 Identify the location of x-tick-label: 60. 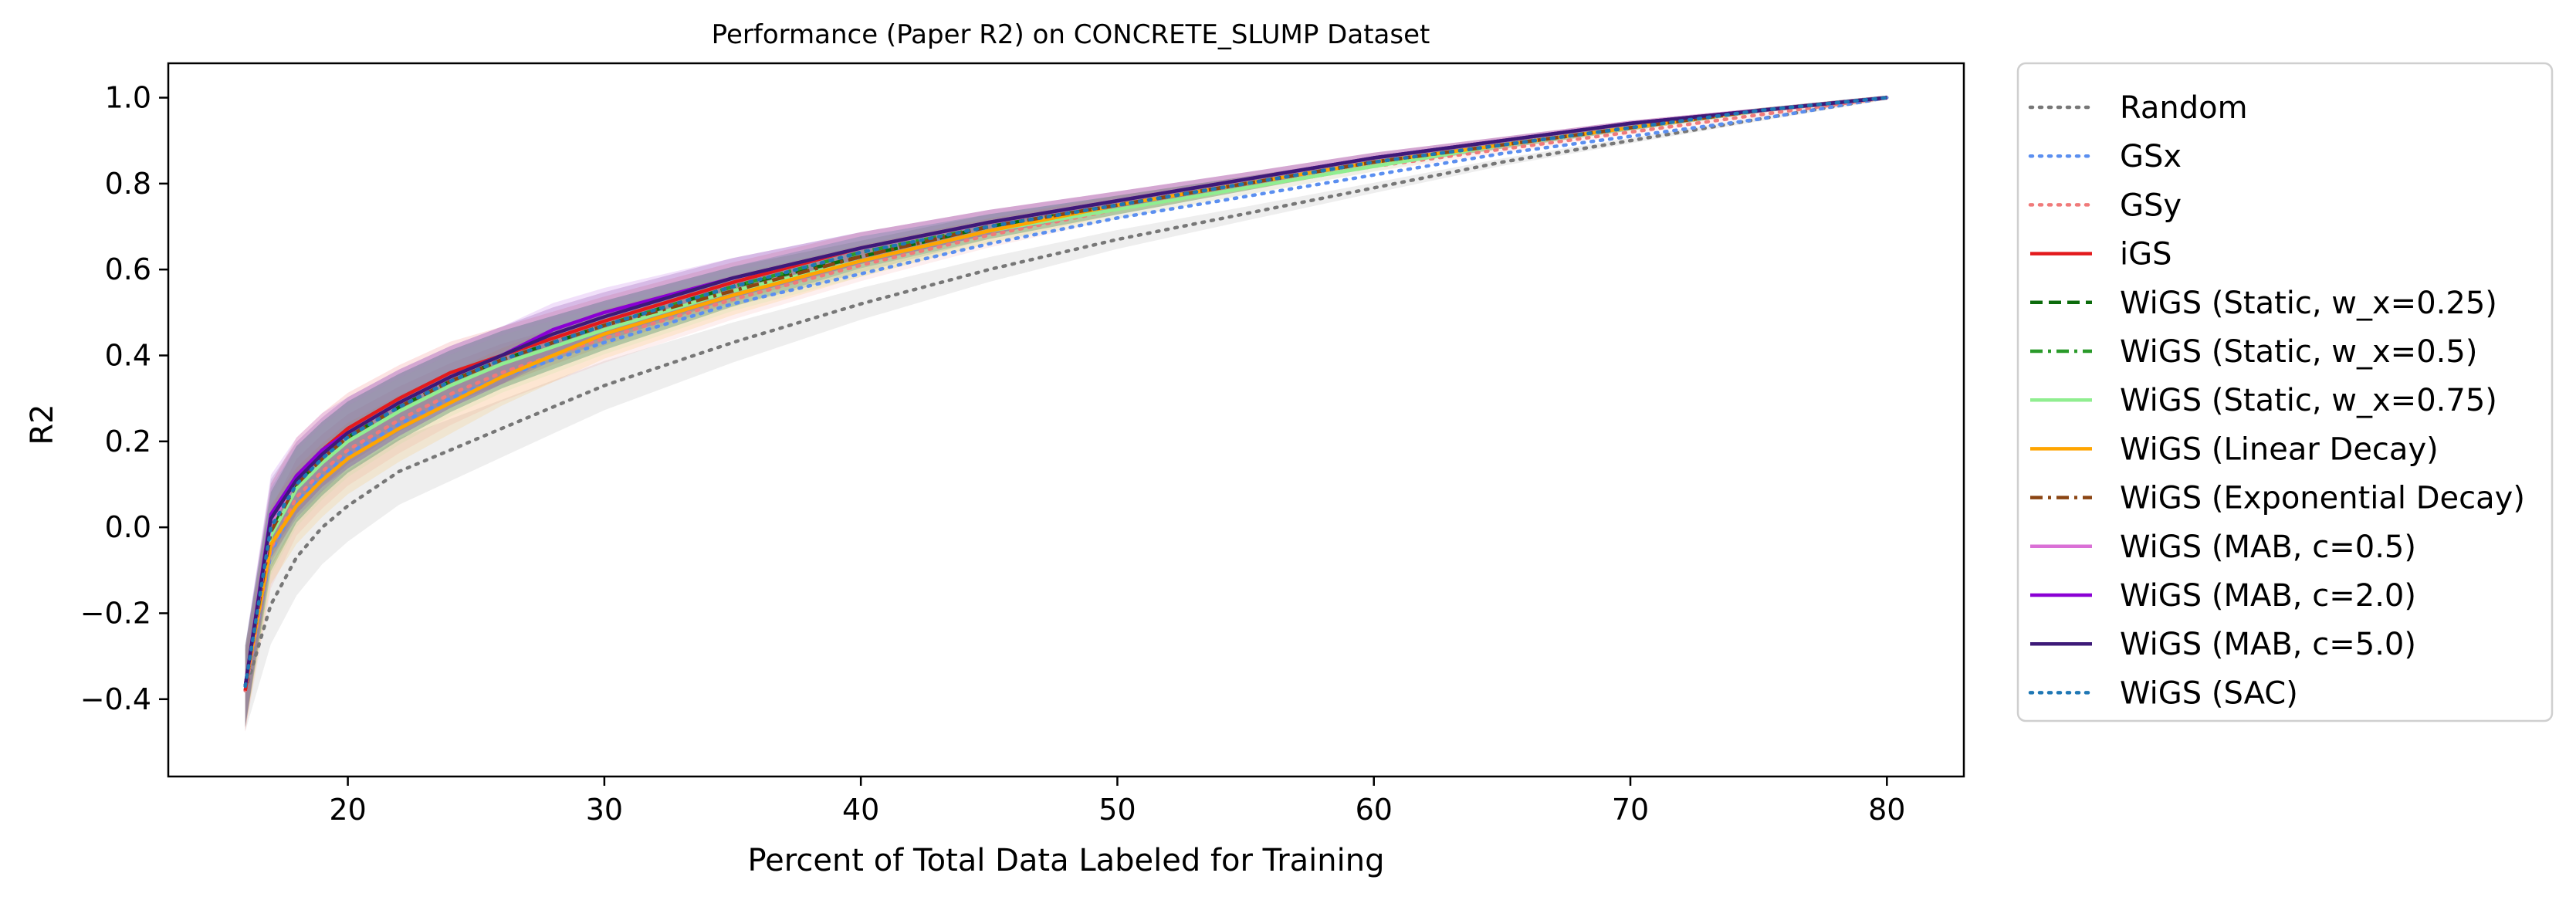
(1375, 810).